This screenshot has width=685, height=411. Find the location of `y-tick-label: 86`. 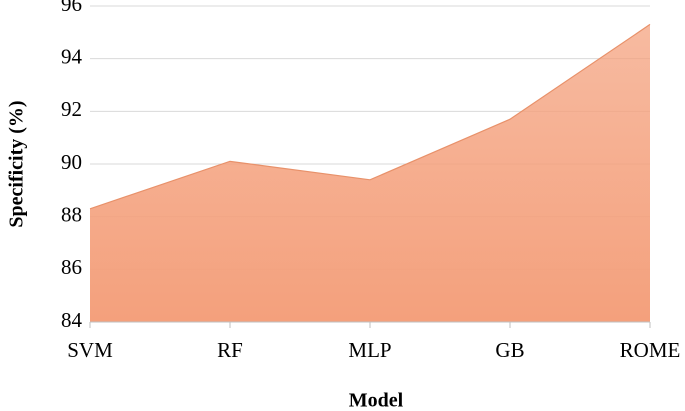

y-tick-label: 86 is located at coordinates (71, 267).